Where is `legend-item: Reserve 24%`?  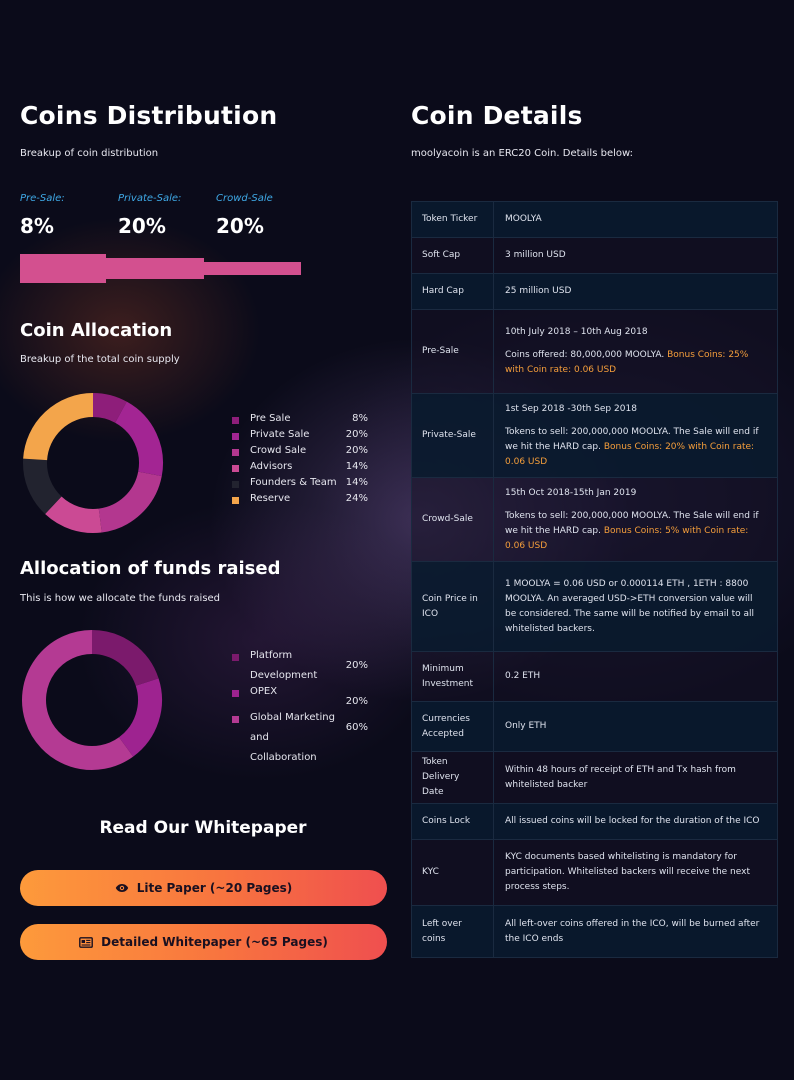
legend-item: Reserve 24% is located at coordinates (300, 501).